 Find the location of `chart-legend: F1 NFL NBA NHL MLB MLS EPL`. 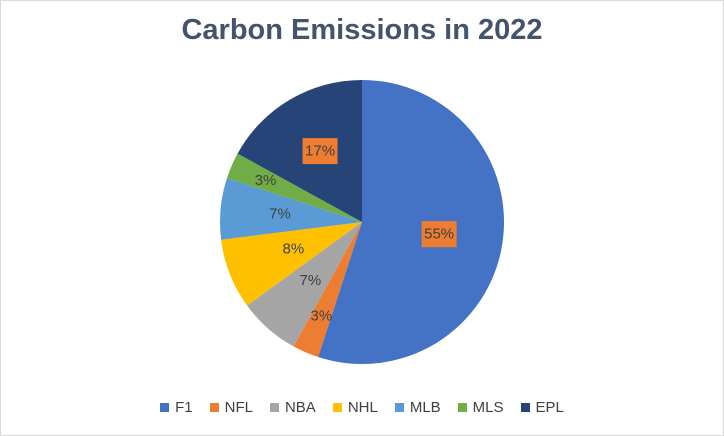

chart-legend: F1 NFL NBA NHL MLB MLS EPL is located at coordinates (362, 407).